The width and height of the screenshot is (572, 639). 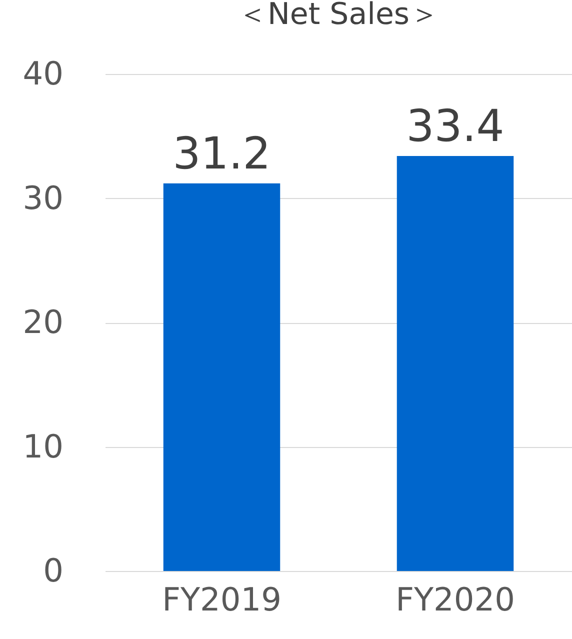 I want to click on y-tick-label: 10, so click(x=43, y=446).